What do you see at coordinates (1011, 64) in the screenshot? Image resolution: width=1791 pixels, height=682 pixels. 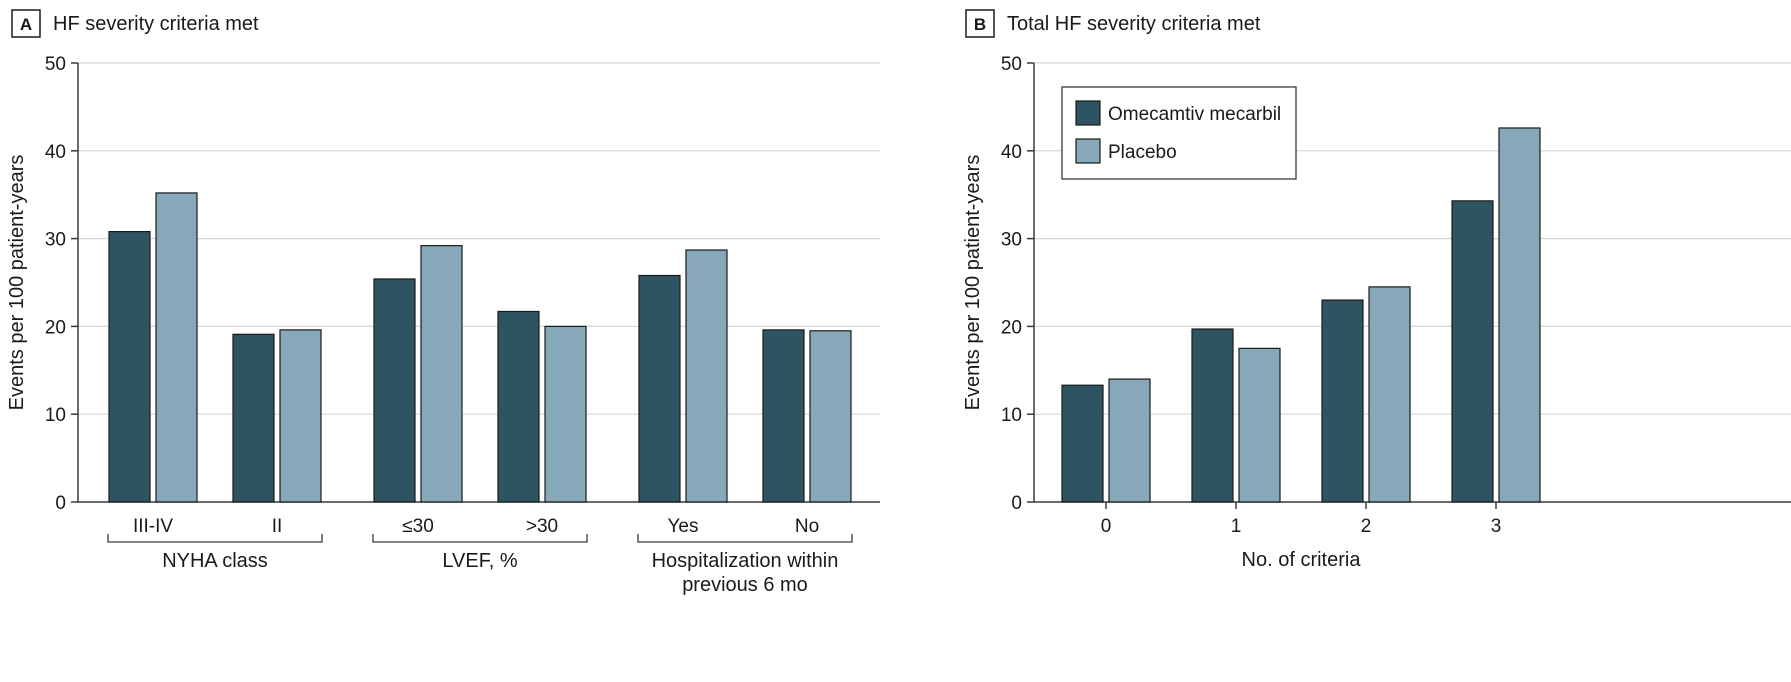 I see `panel-b-y-tick-label: 50` at bounding box center [1011, 64].